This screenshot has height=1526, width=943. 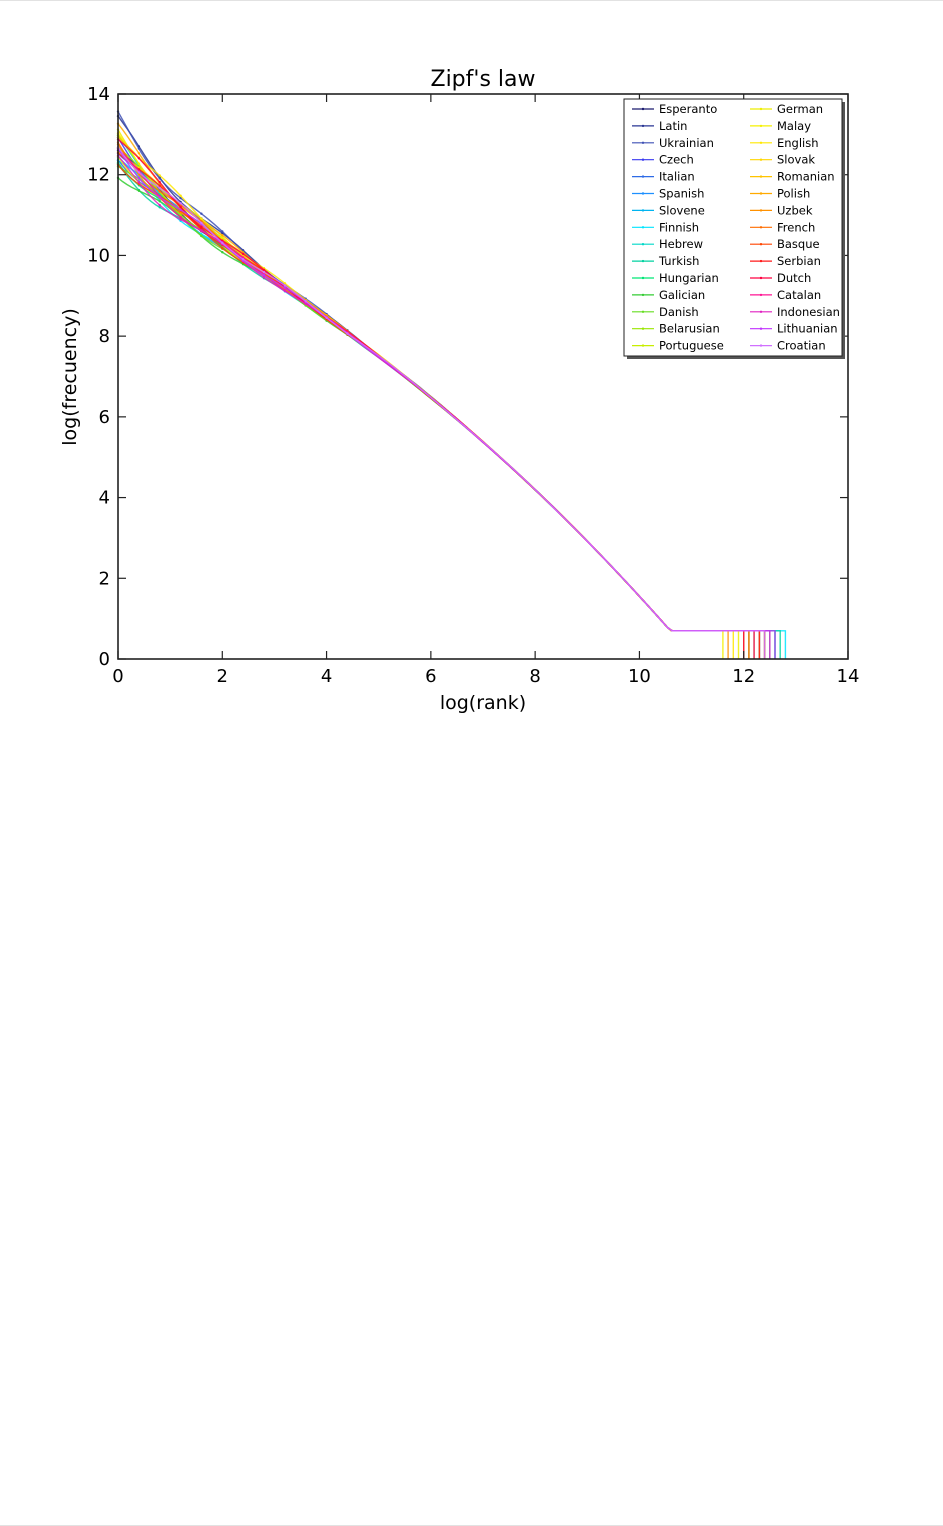 I want to click on x-tick-label: 6, so click(x=430, y=676).